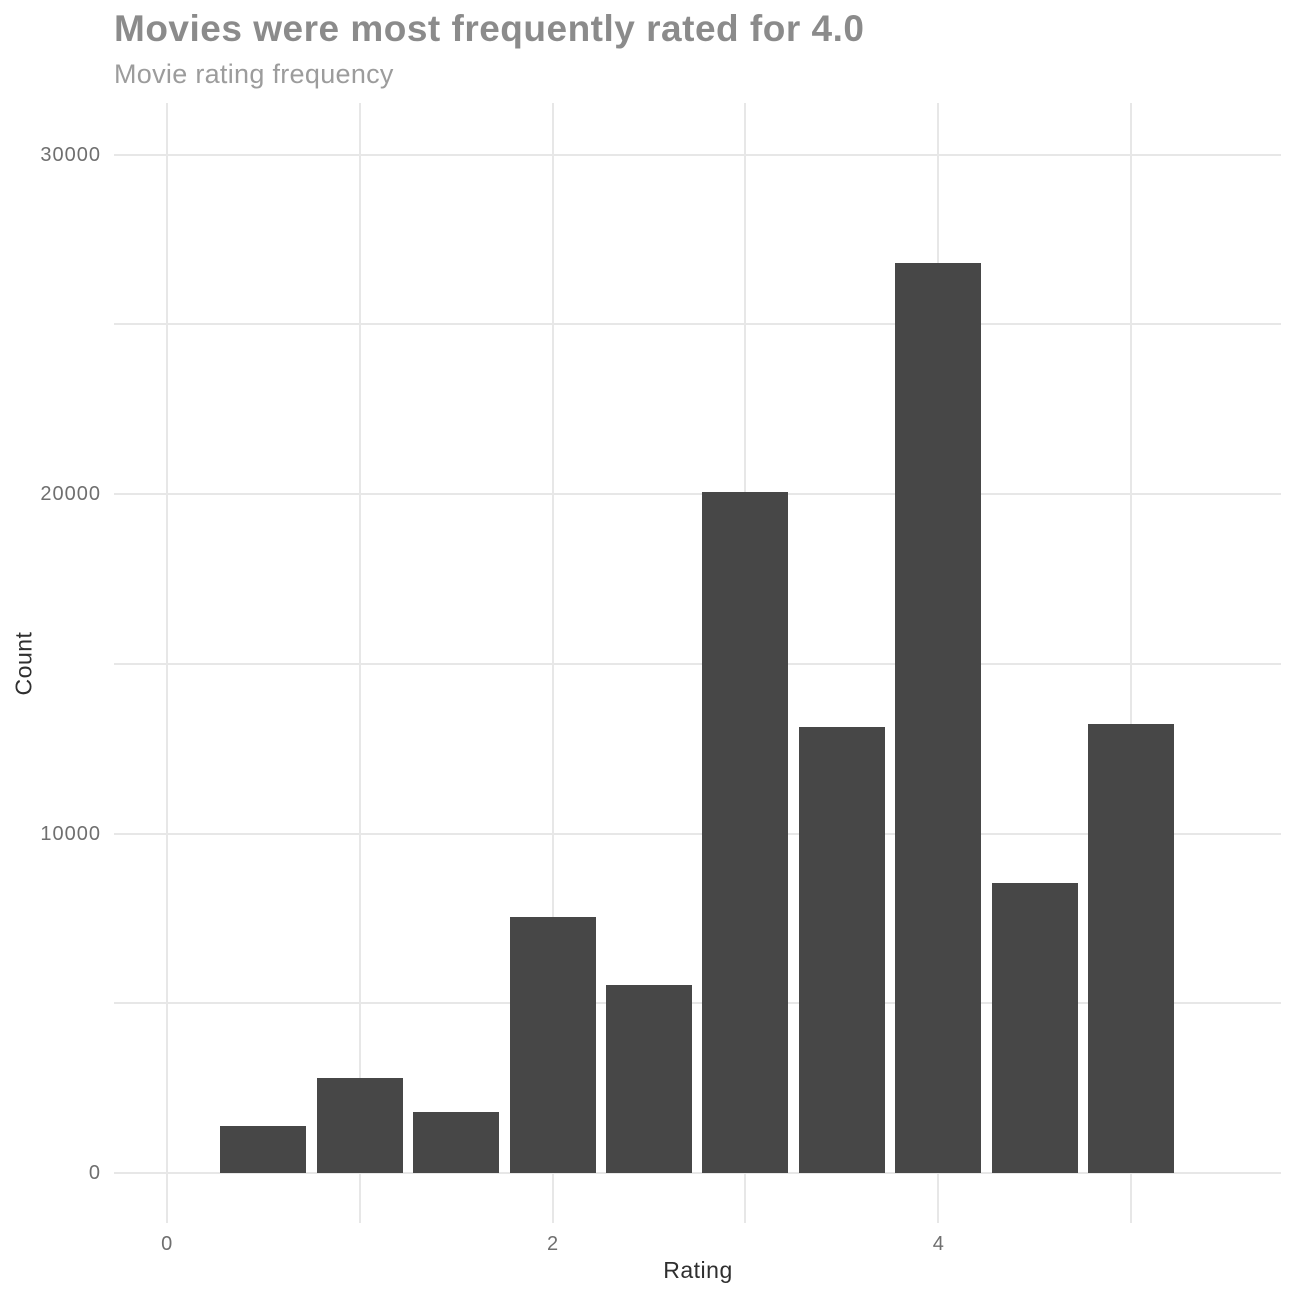 The width and height of the screenshot is (1296, 1296). I want to click on bar-rating-1.5, so click(456, 1142).